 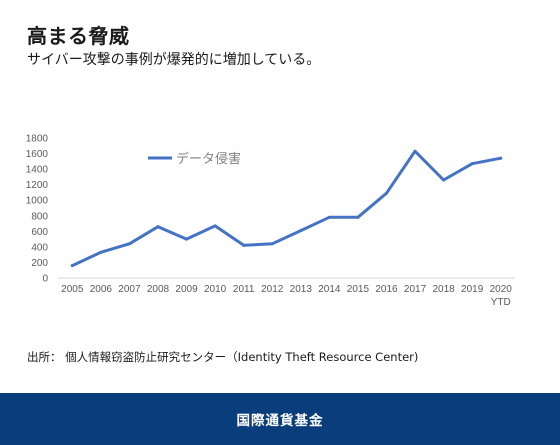 I want to click on org-name: 国際通貨基金, so click(x=280, y=421).